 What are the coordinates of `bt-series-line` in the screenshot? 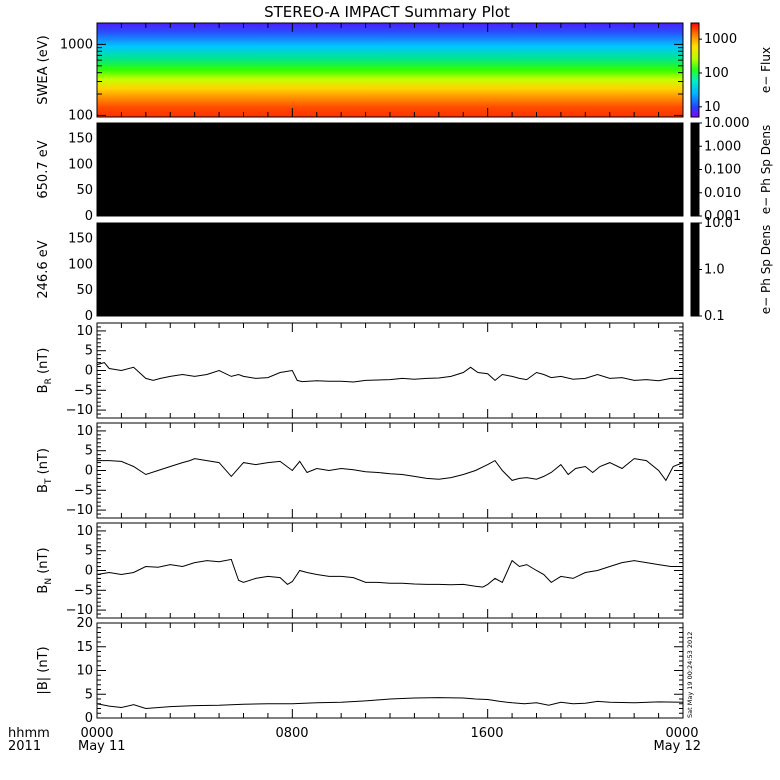 It's located at (390, 470).